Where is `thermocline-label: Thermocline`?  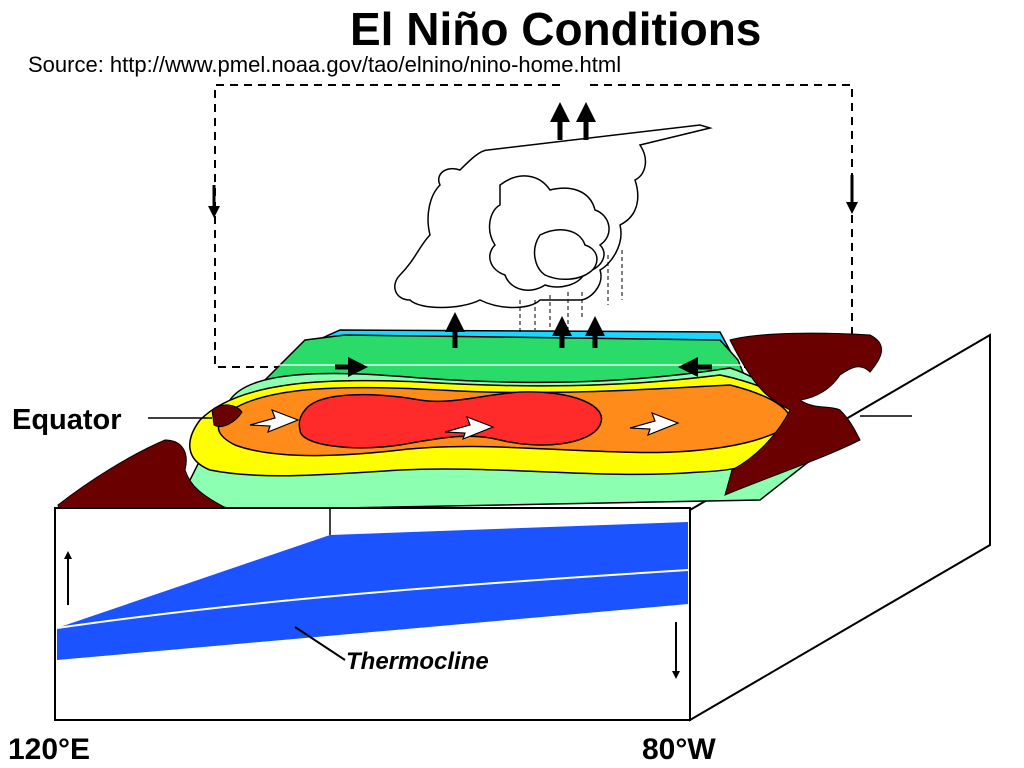
thermocline-label: Thermocline is located at coordinates (417, 661).